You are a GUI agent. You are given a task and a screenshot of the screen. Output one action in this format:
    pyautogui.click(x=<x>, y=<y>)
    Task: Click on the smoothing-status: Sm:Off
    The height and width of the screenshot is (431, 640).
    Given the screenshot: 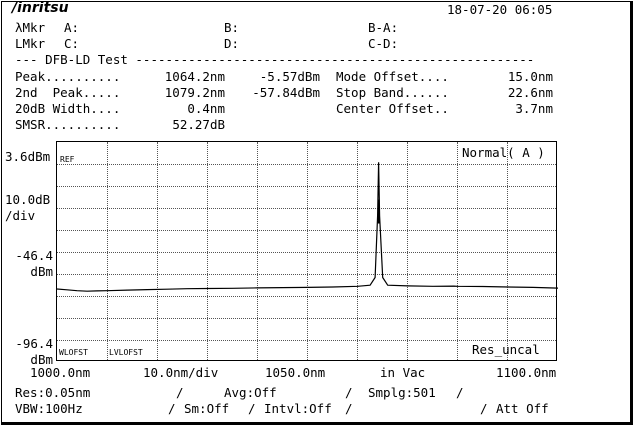 What is the action you would take?
    pyautogui.click(x=207, y=408)
    